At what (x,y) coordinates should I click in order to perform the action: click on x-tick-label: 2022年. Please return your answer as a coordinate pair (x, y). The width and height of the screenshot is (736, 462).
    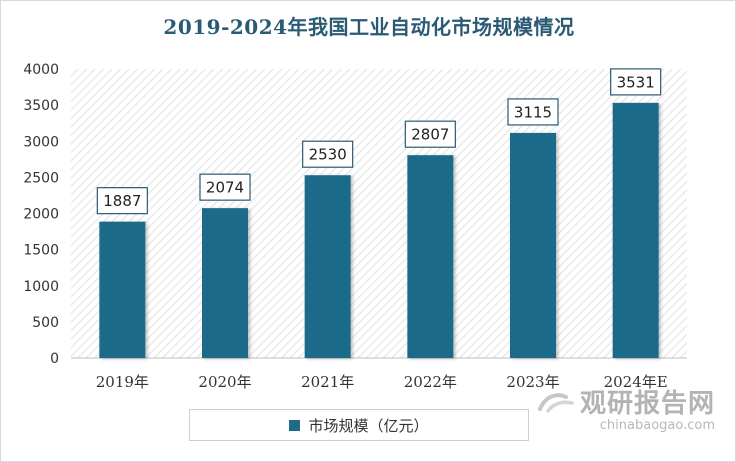
    Looking at the image, I should click on (430, 382).